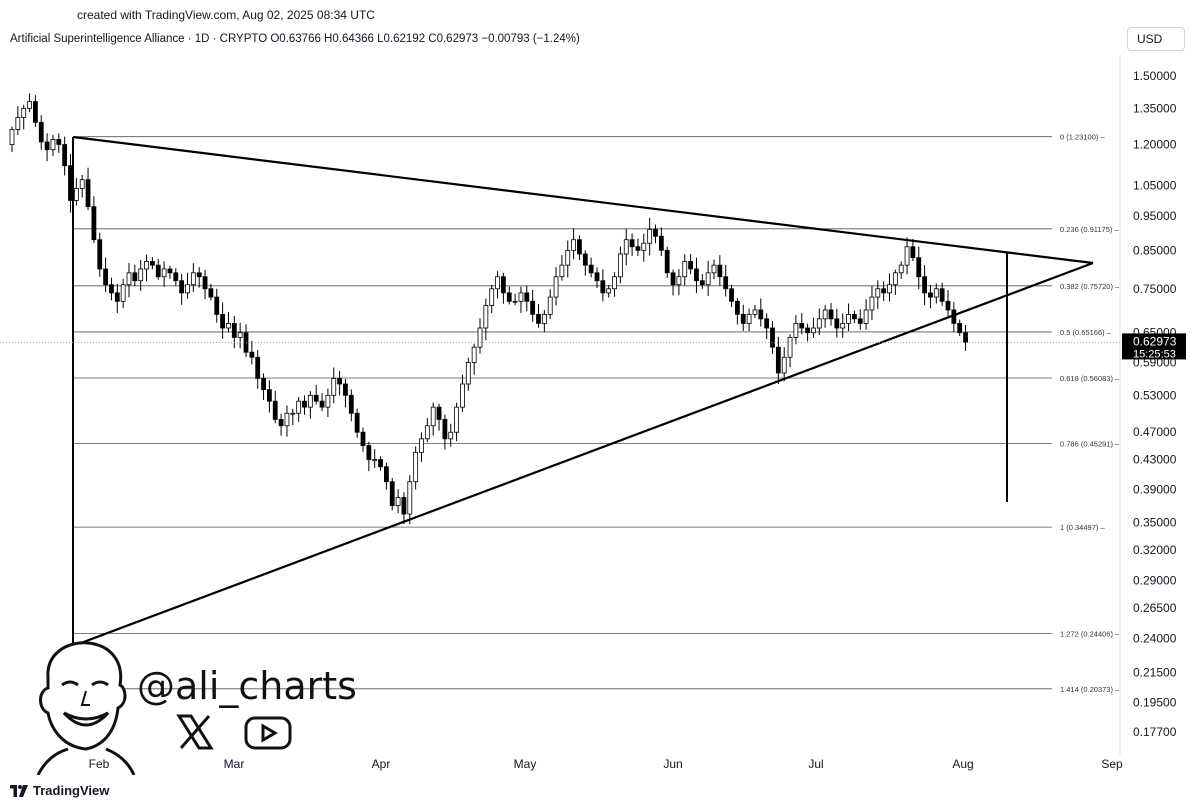 Image resolution: width=1199 pixels, height=807 pixels. Describe the element at coordinates (1086, 332) in the screenshot. I see `fib-level-label: 0.5 (0.65166) –` at that location.